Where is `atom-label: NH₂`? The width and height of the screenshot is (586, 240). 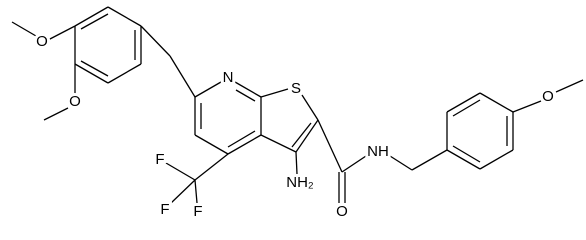 atom-label: NH₂ is located at coordinates (300, 182).